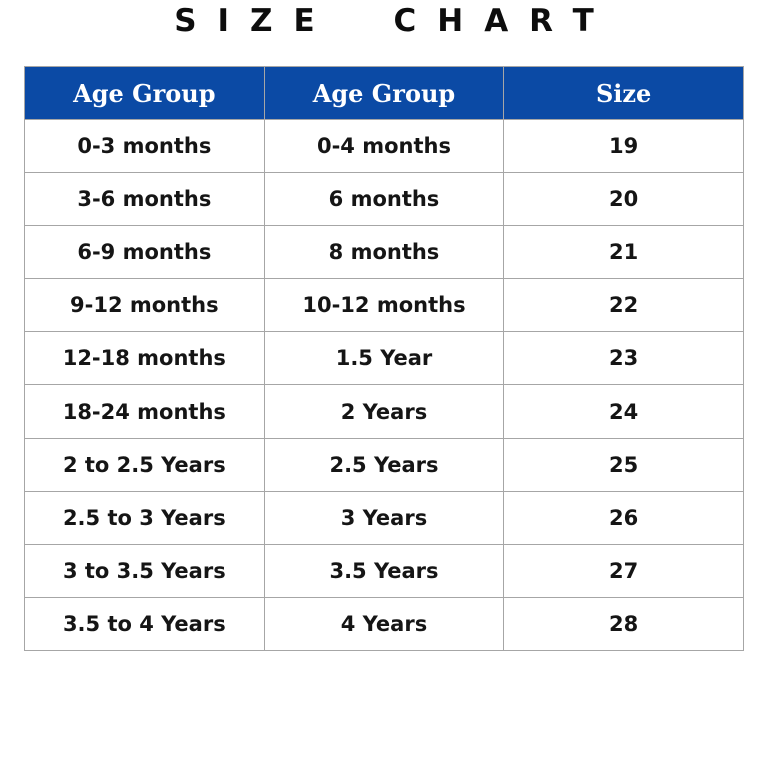  I want to click on table-row: 18-24 months 2 Years 24, so click(384, 411).